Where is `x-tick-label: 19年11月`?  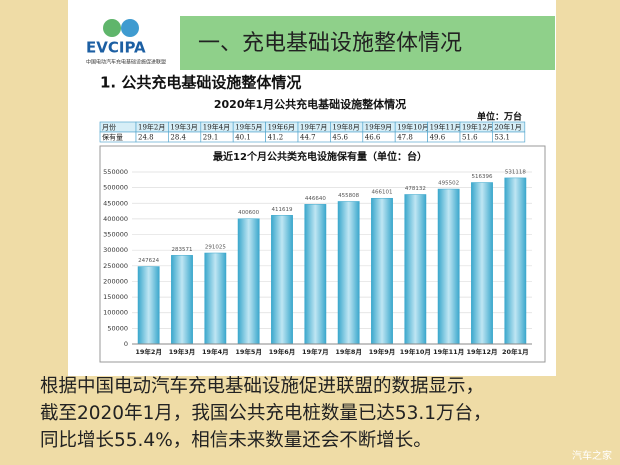 x-tick-label: 19年11月 is located at coordinates (448, 351).